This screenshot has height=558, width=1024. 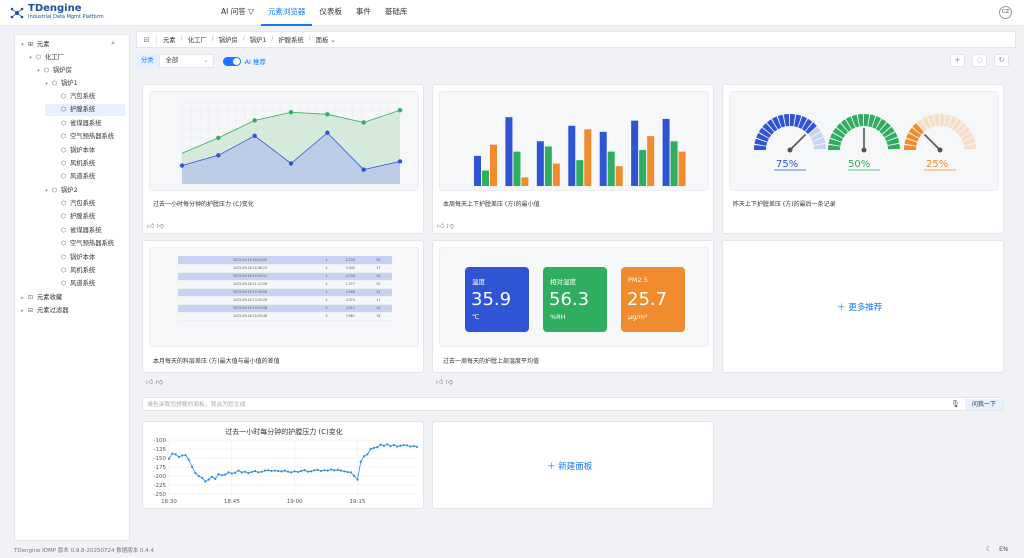 What do you see at coordinates (957, 60) in the screenshot?
I see `add-icon: +` at bounding box center [957, 60].